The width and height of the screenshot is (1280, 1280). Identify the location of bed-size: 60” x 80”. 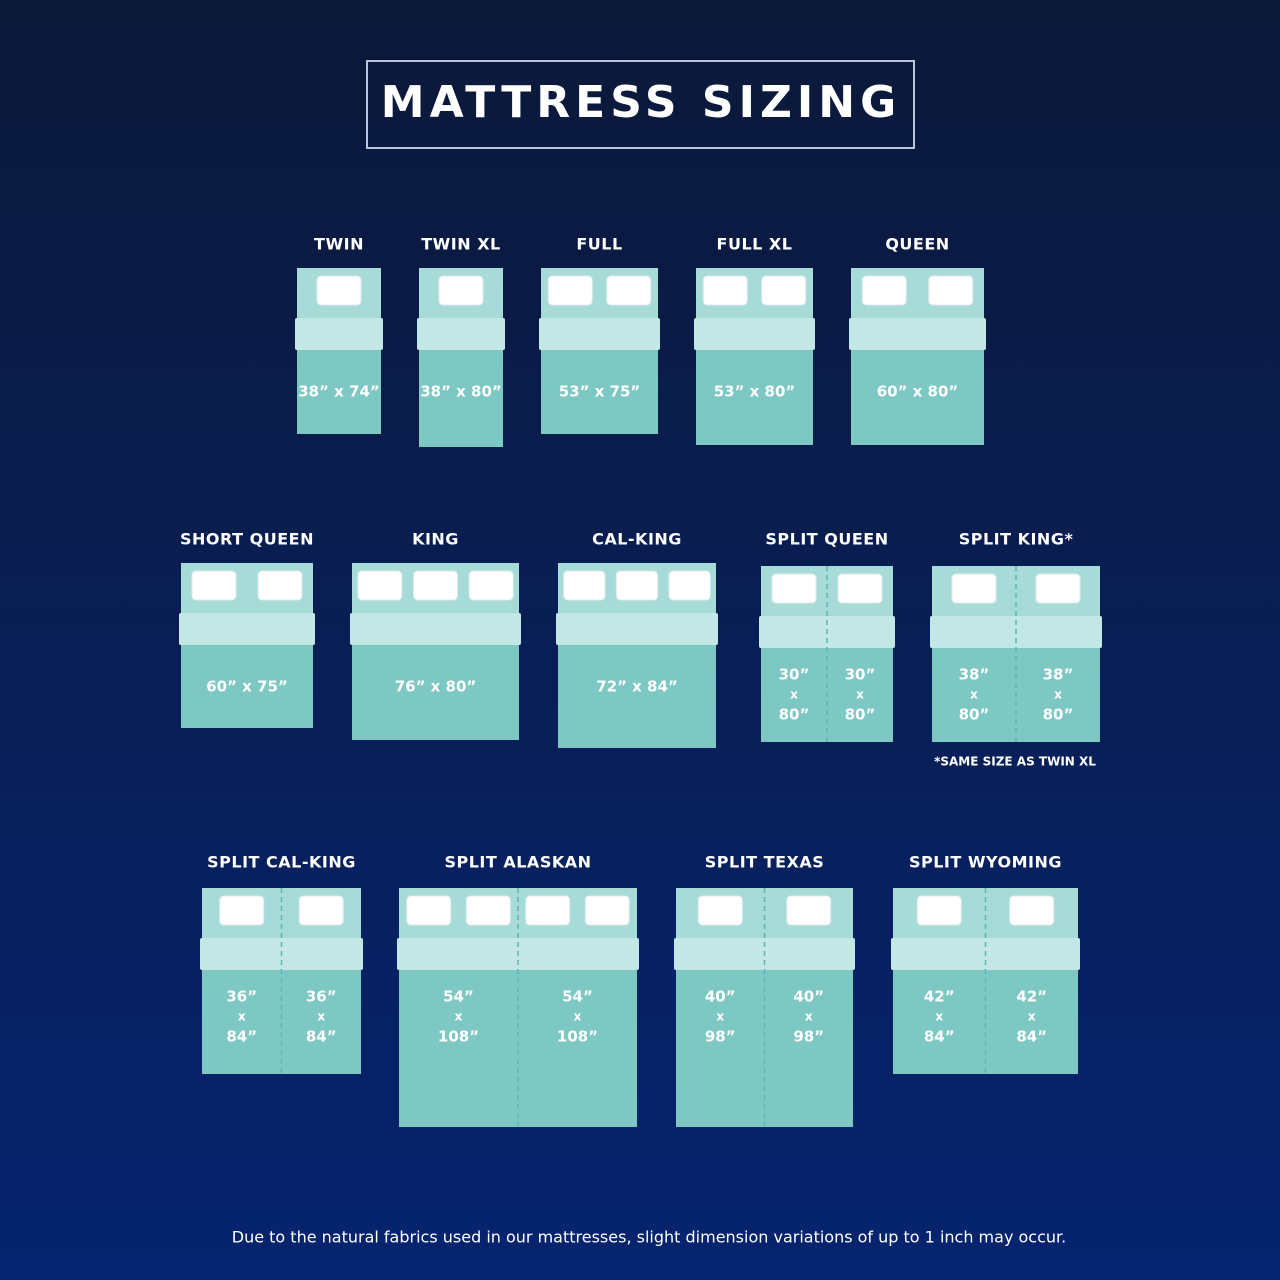
(918, 392).